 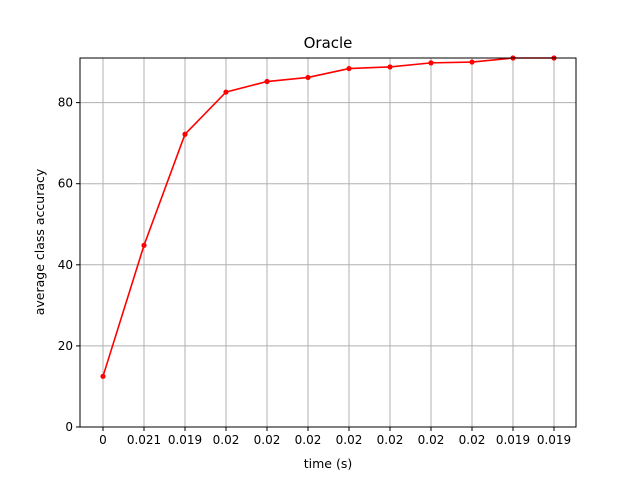 I want to click on x-tick-label: 0, so click(x=103, y=440).